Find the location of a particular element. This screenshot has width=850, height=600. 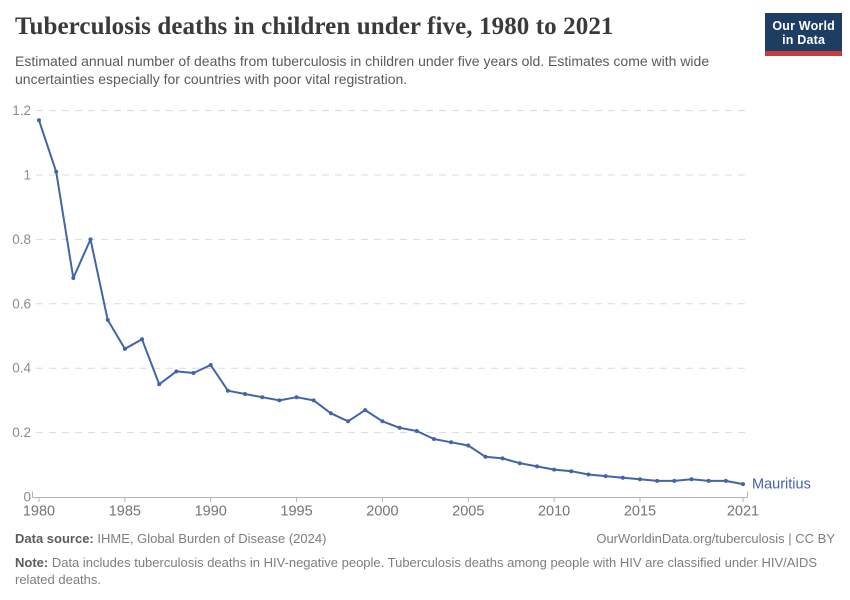

x-axis-tick-label: 2010 is located at coordinates (554, 512).